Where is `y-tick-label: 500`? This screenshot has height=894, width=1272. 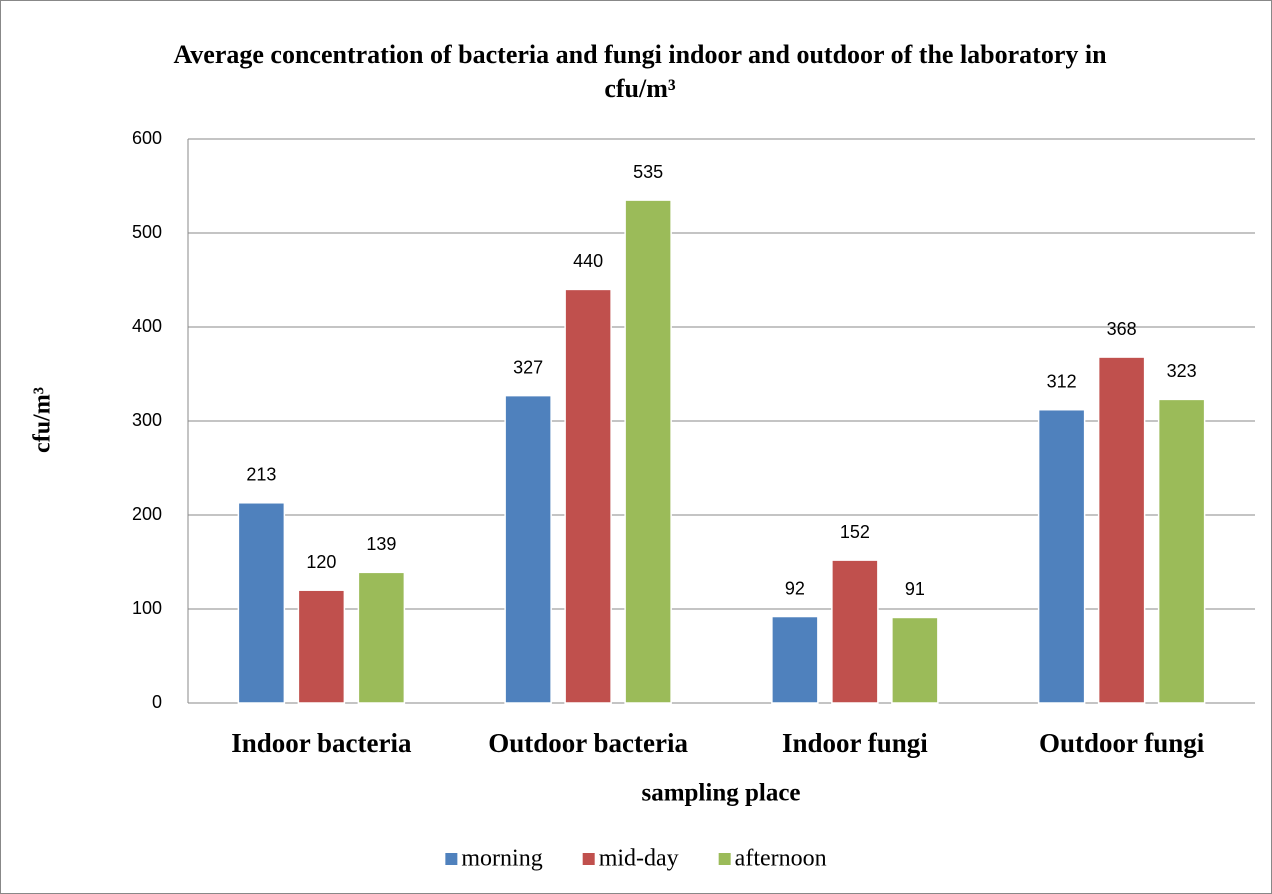 y-tick-label: 500 is located at coordinates (147, 232).